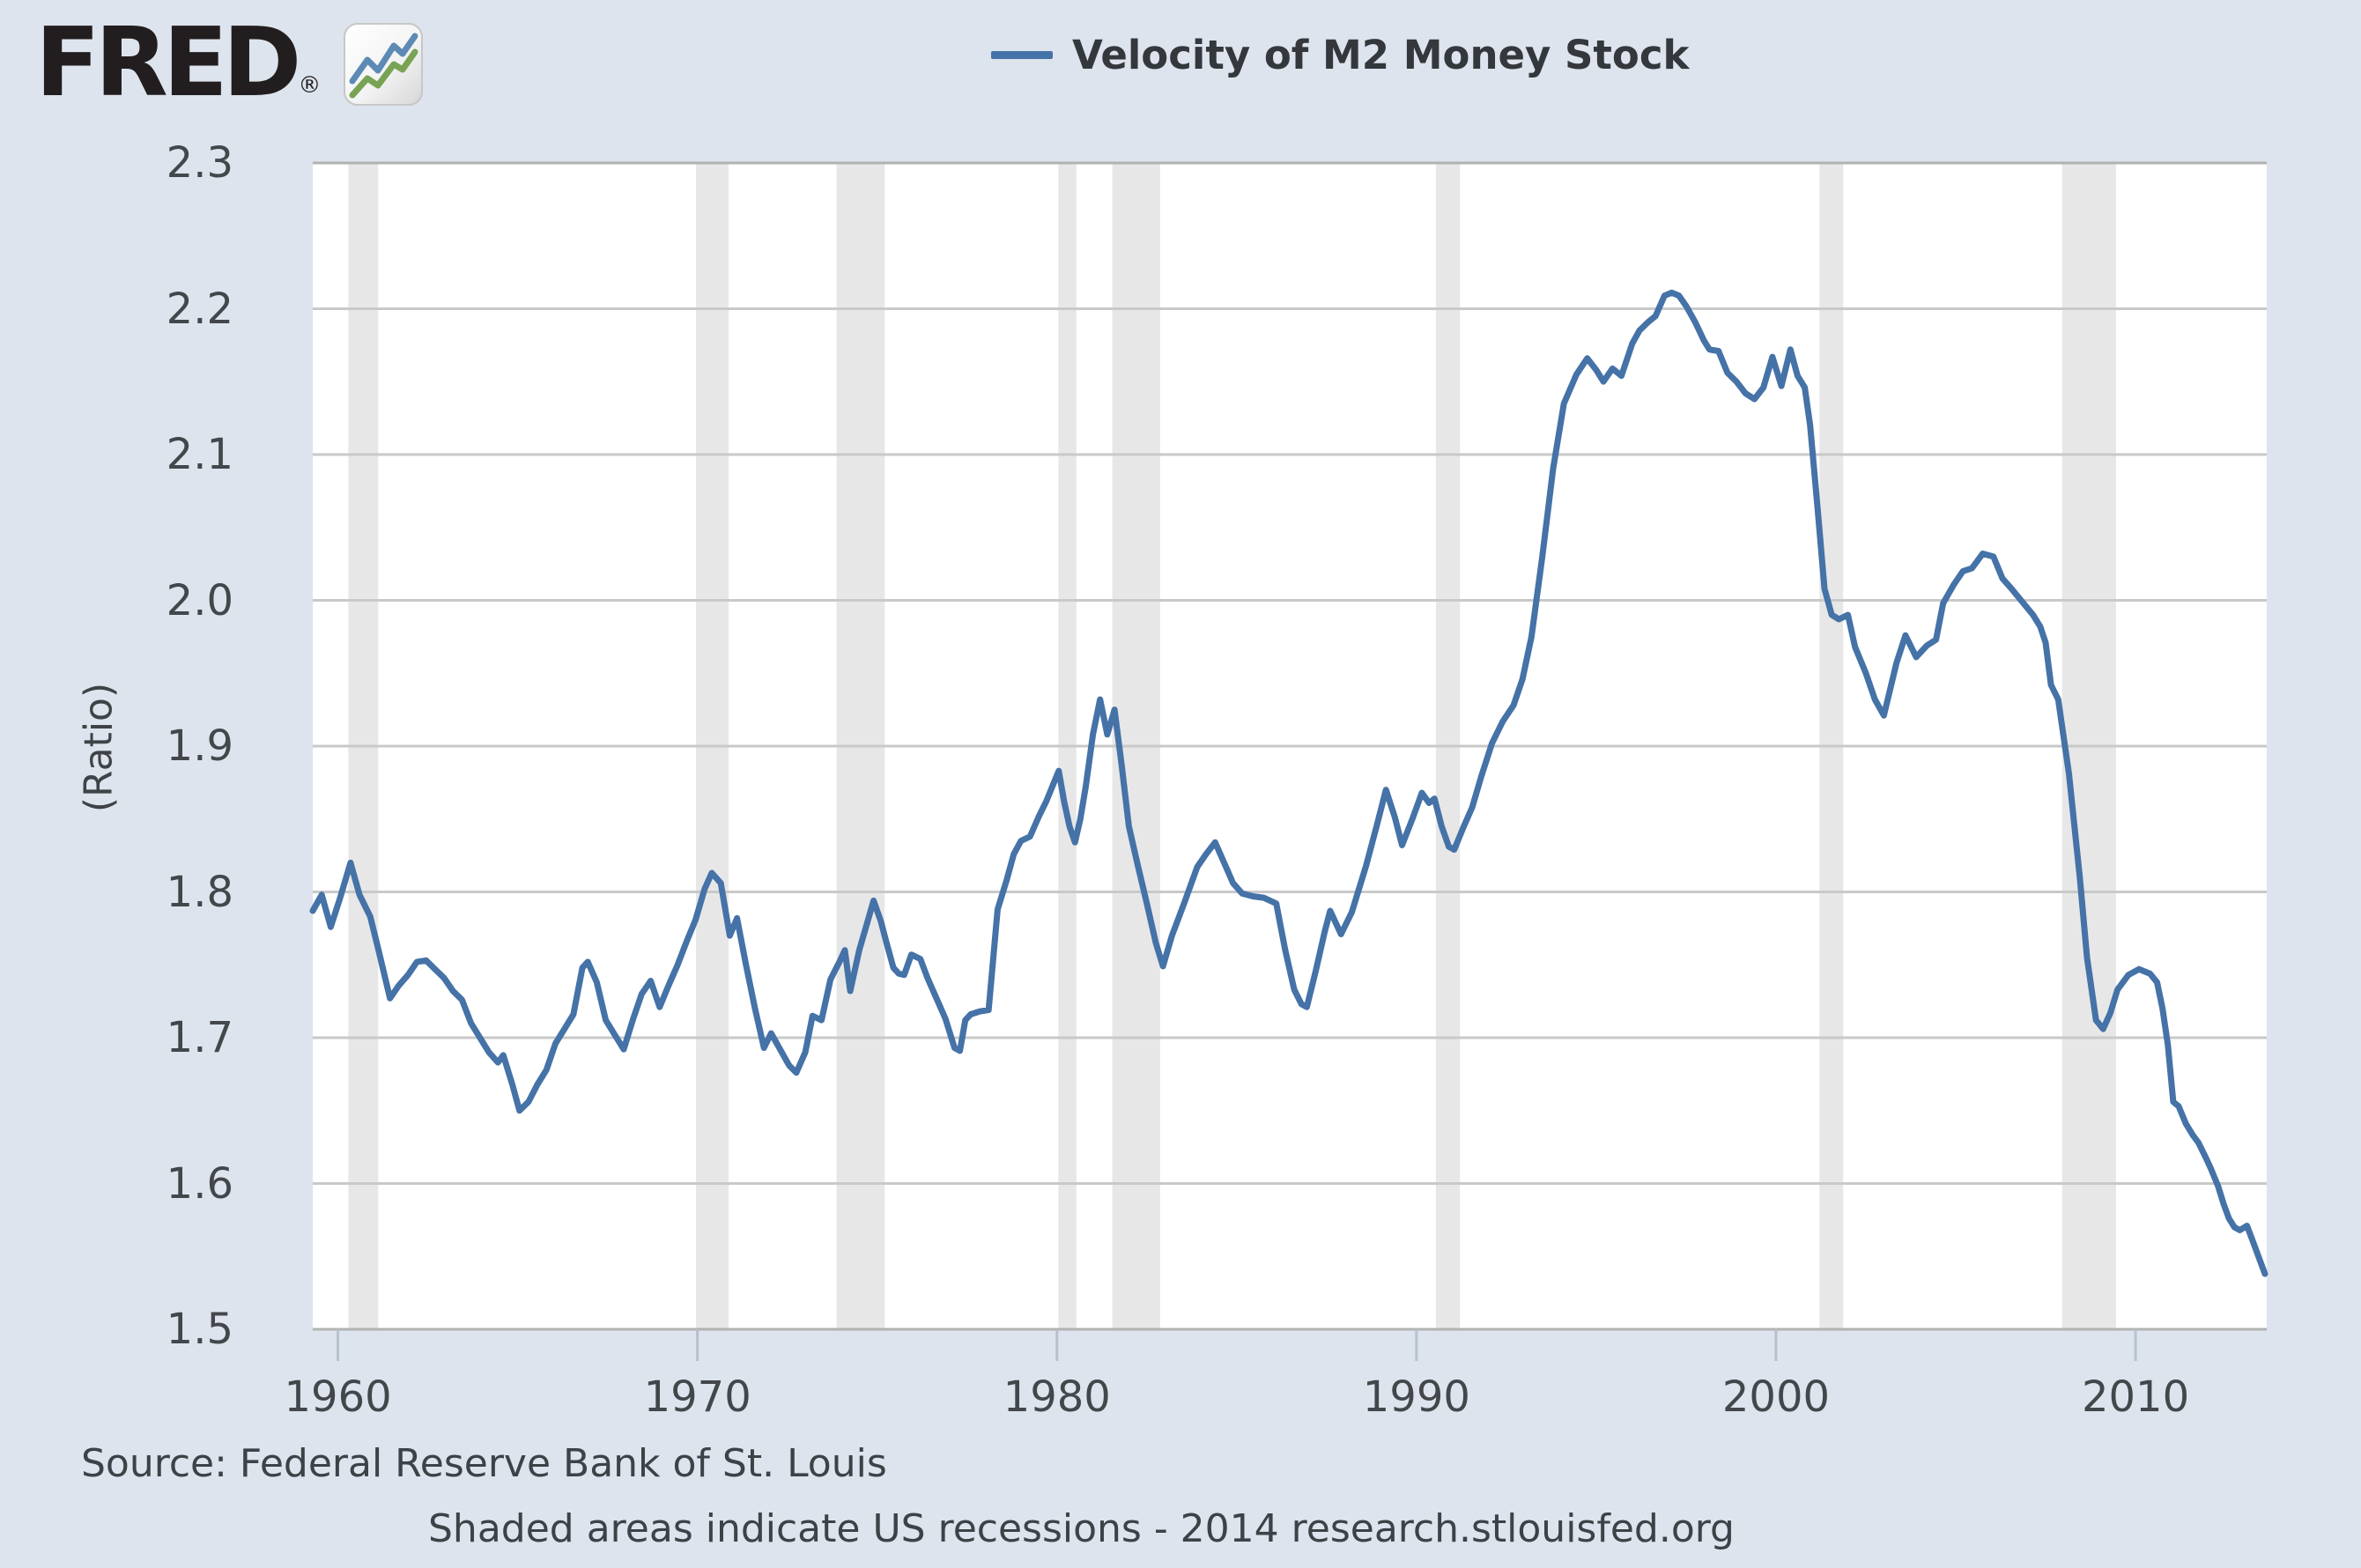 Image resolution: width=2361 pixels, height=1568 pixels. I want to click on legend-label: Velocity of M2 Money Stock, so click(1381, 55).